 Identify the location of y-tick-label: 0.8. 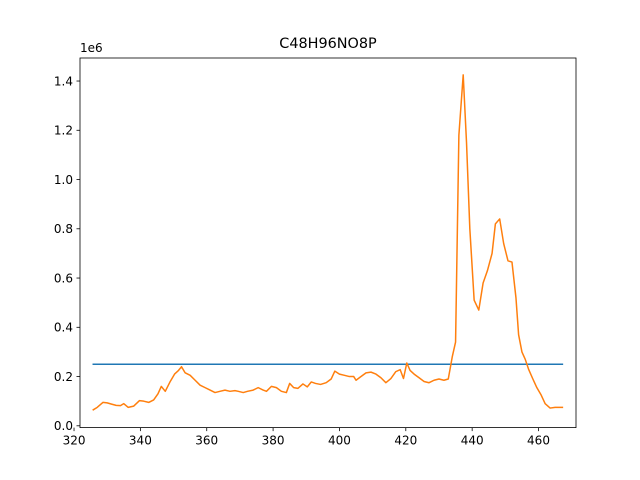
(63, 229).